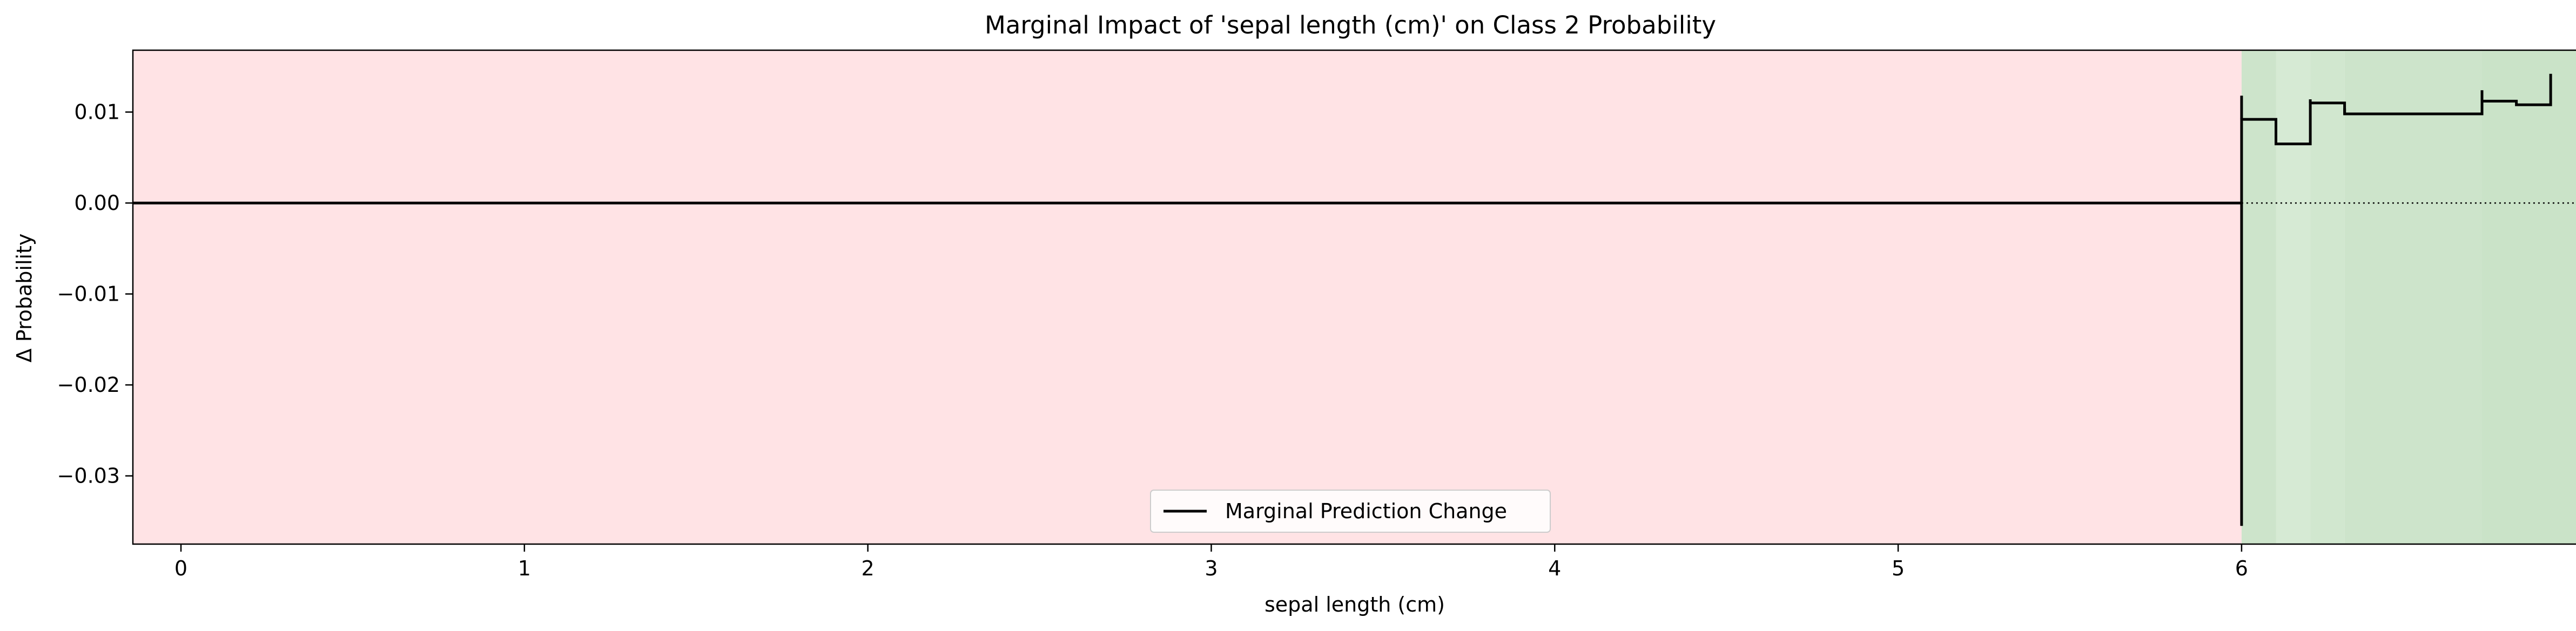  I want to click on x-tick-label: 0, so click(180, 568).